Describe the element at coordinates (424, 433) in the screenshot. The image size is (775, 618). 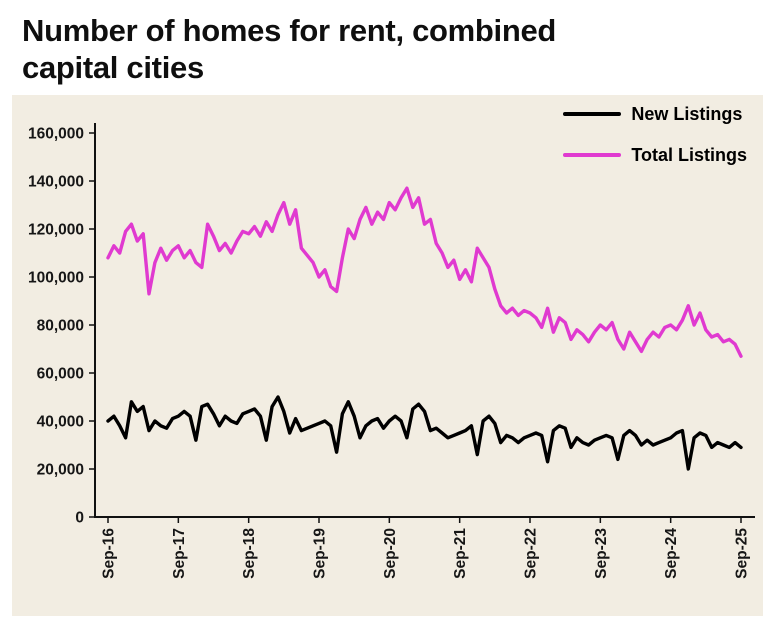
I see `series-line-new-listings` at that location.